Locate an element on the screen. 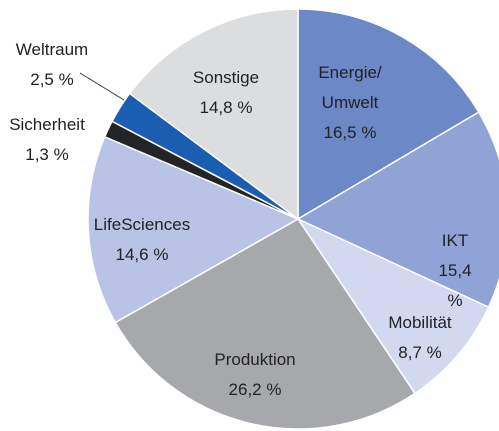  value-label: 26,2 % is located at coordinates (255, 389).